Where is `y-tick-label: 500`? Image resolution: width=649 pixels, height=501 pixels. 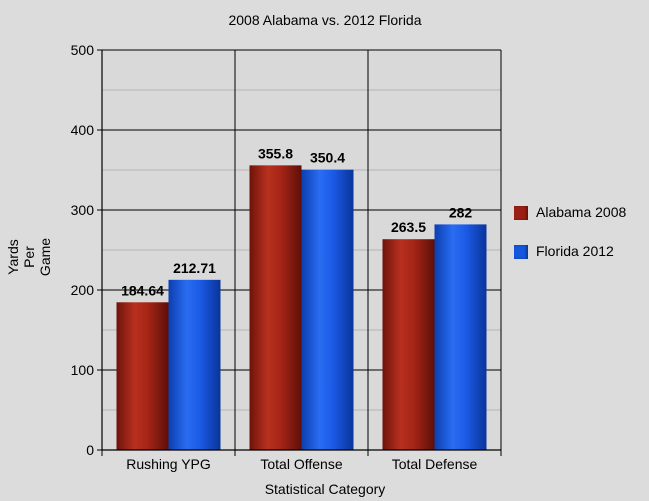 y-tick-label: 500 is located at coordinates (83, 50).